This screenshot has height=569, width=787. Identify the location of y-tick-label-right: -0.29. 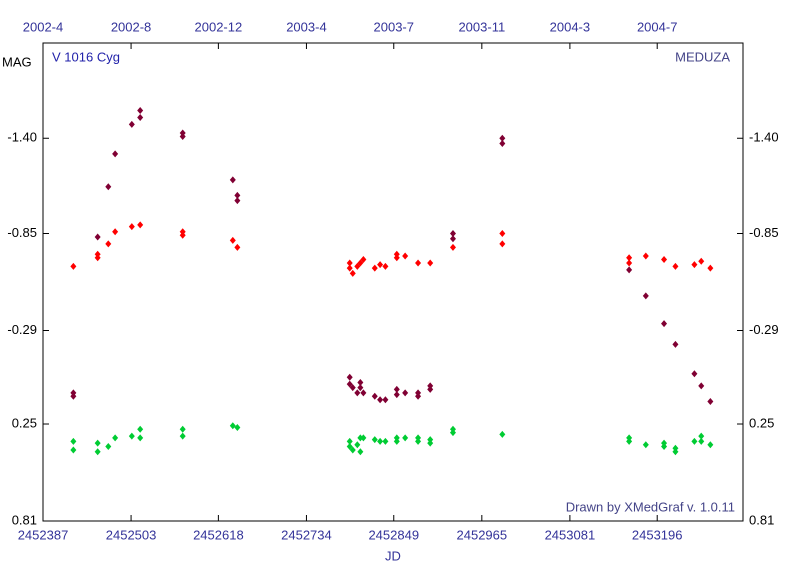
(764, 329).